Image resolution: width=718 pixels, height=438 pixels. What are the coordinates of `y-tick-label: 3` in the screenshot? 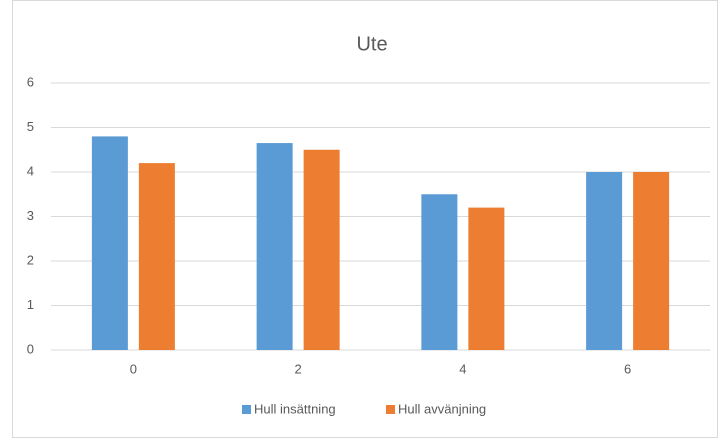 It's located at (30, 215).